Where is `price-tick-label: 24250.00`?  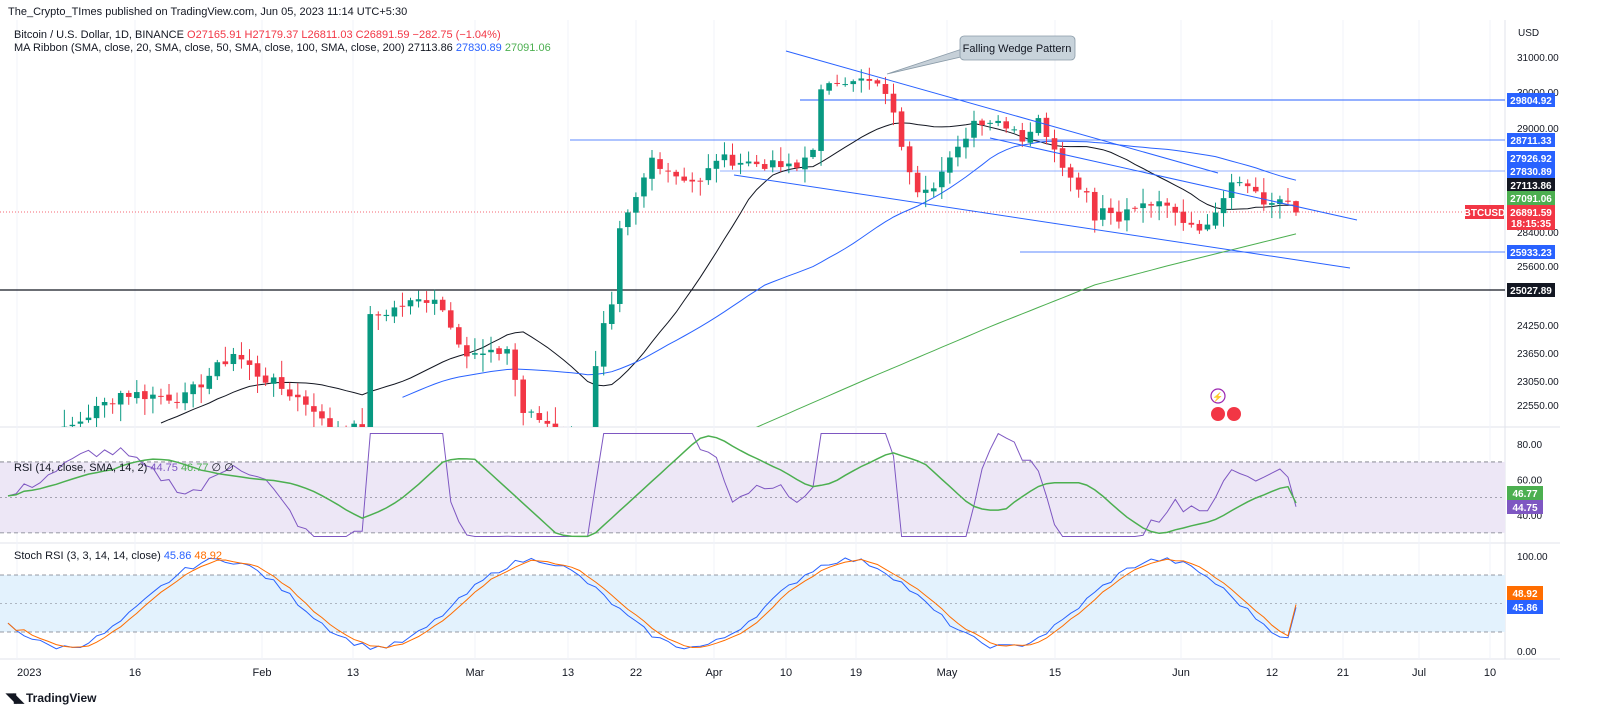 price-tick-label: 24250.00 is located at coordinates (1538, 326).